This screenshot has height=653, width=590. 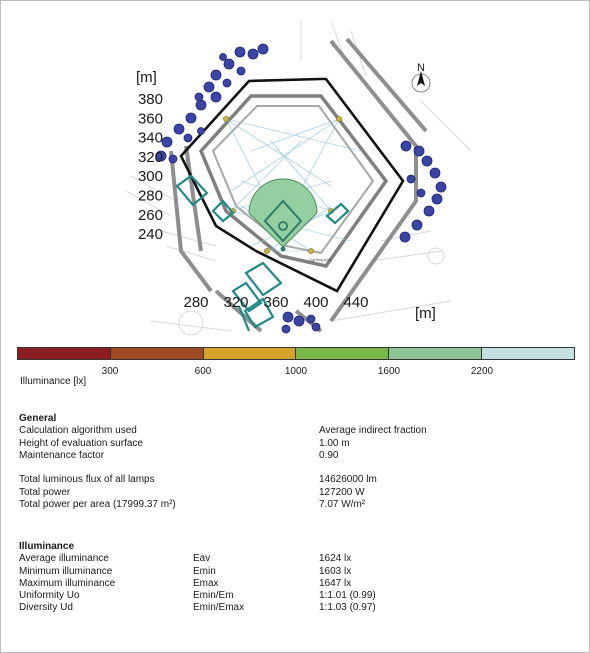 What do you see at coordinates (38, 418) in the screenshot?
I see `general-heading: General` at bounding box center [38, 418].